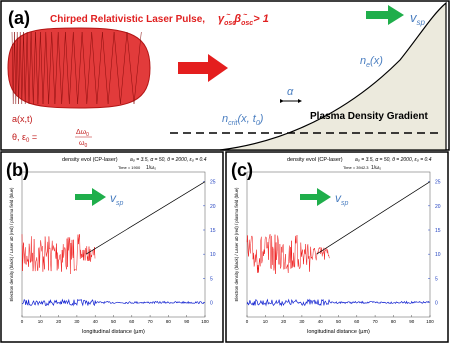 The image size is (450, 343). I want to click on panel-label: (b), so click(17, 170).